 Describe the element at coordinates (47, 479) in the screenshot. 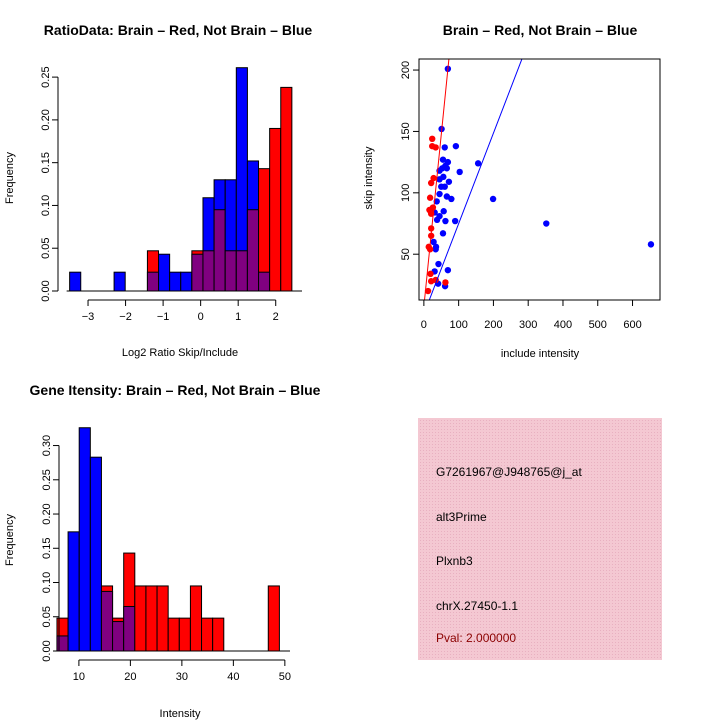

I see `intensity-hist-y-tick-label: 0.25` at that location.